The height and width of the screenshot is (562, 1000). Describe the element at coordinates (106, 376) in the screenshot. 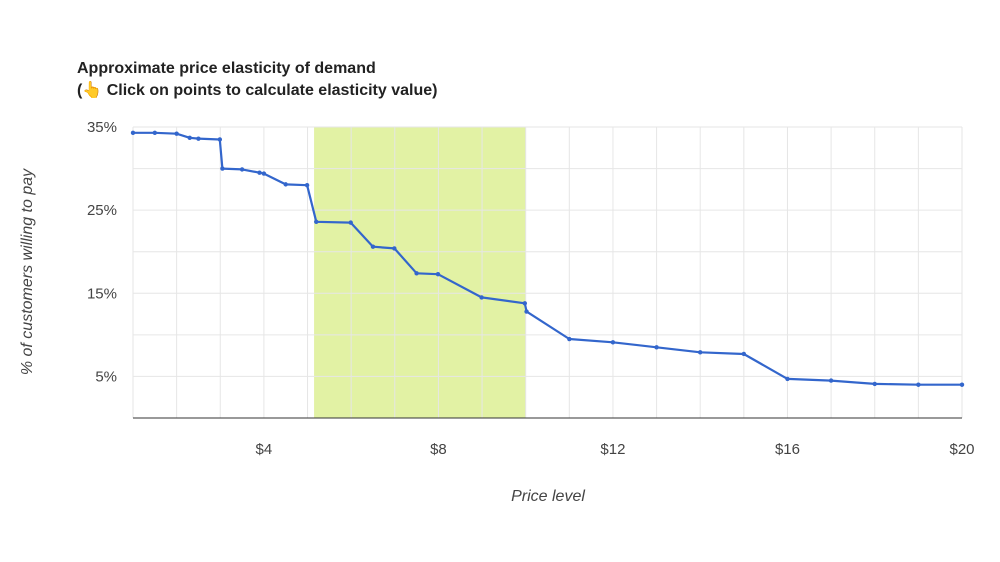

I see `y-tick-label: 5%` at that location.